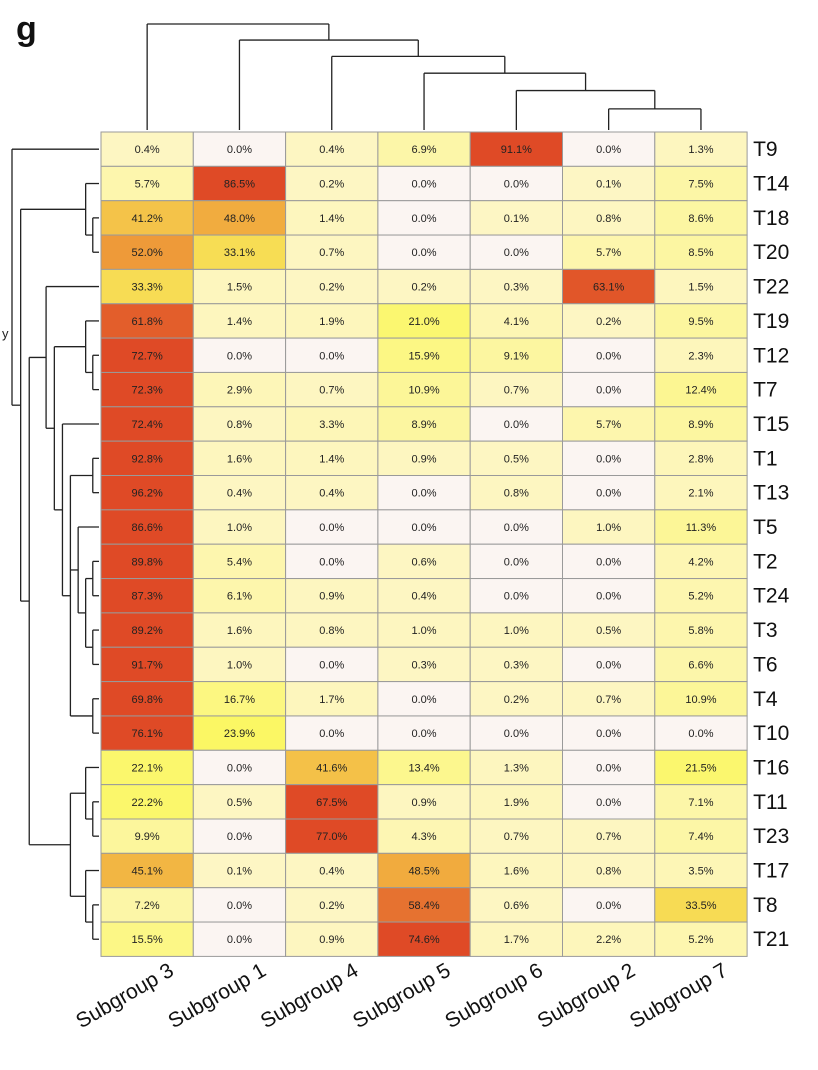  Describe the element at coordinates (310, 996) in the screenshot. I see `column-label: Subgroup 4` at that location.